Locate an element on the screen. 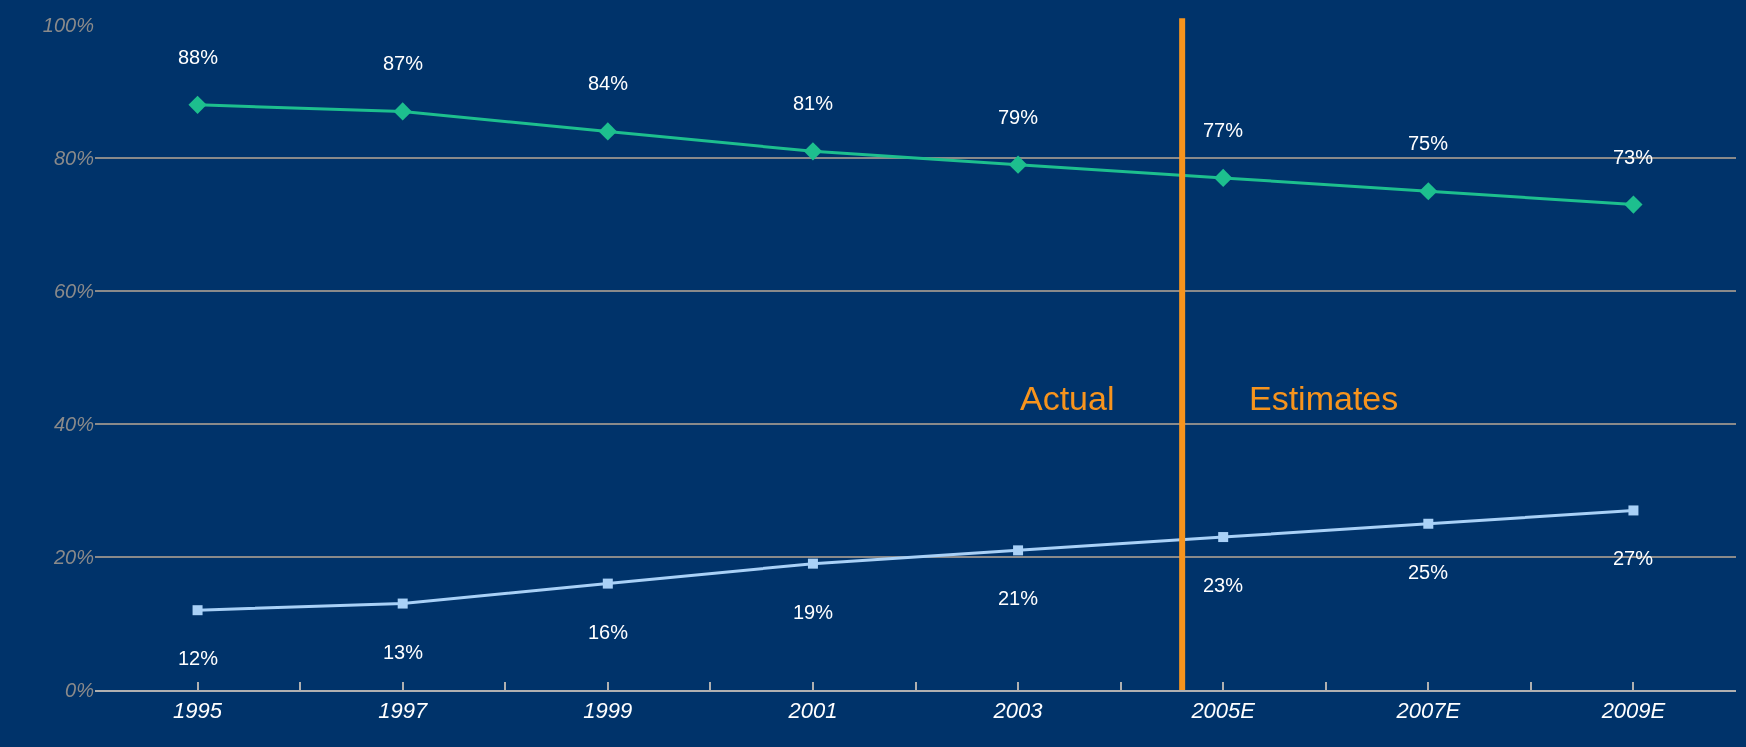 This screenshot has height=747, width=1746. x-tick-label: 1997 is located at coordinates (403, 711).